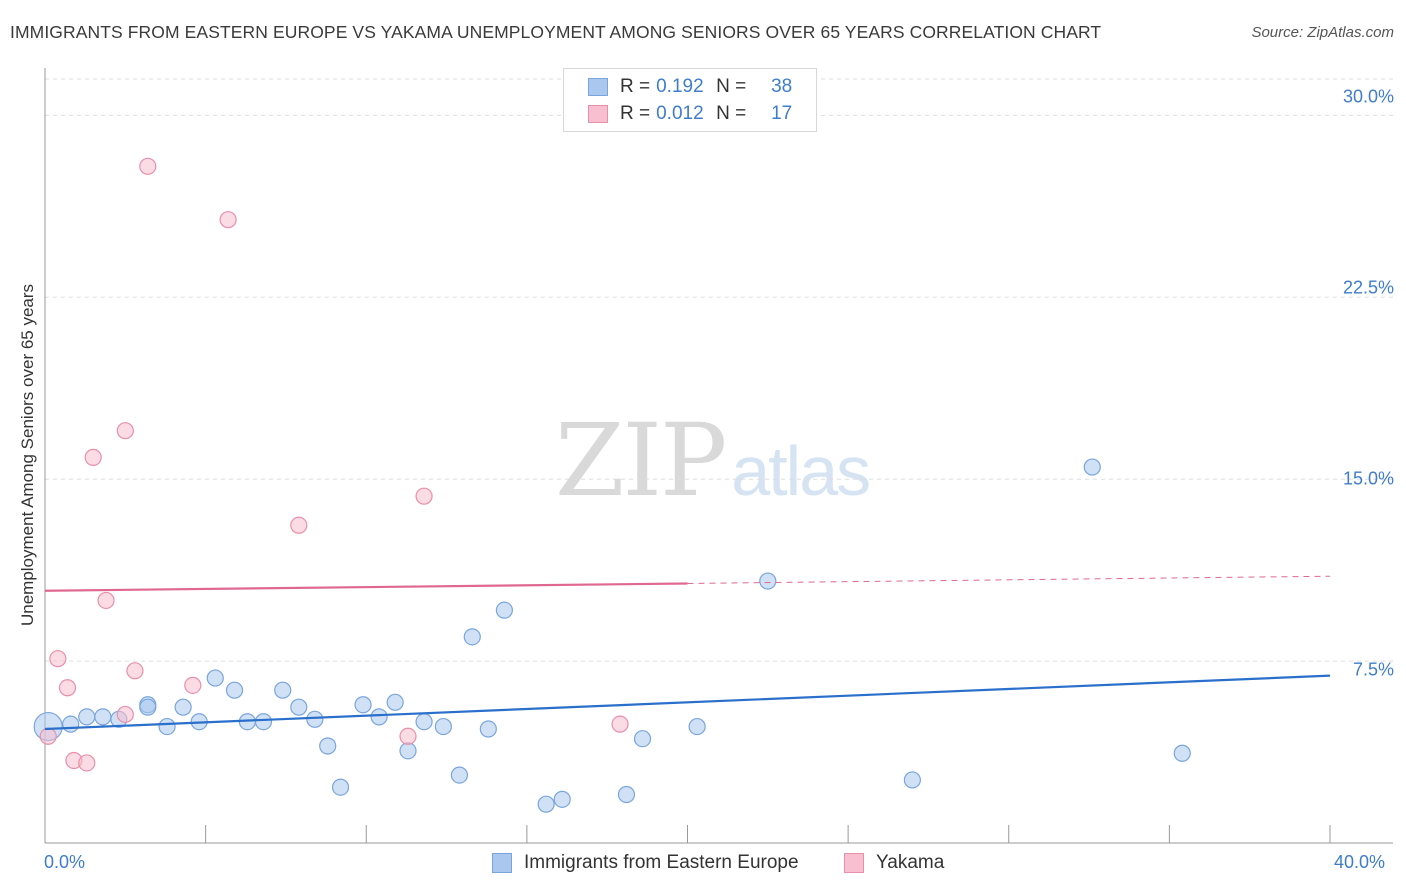 This screenshot has width=1406, height=892. Describe the element at coordinates (687, 702) in the screenshot. I see `eastern-europe-trendline` at that location.